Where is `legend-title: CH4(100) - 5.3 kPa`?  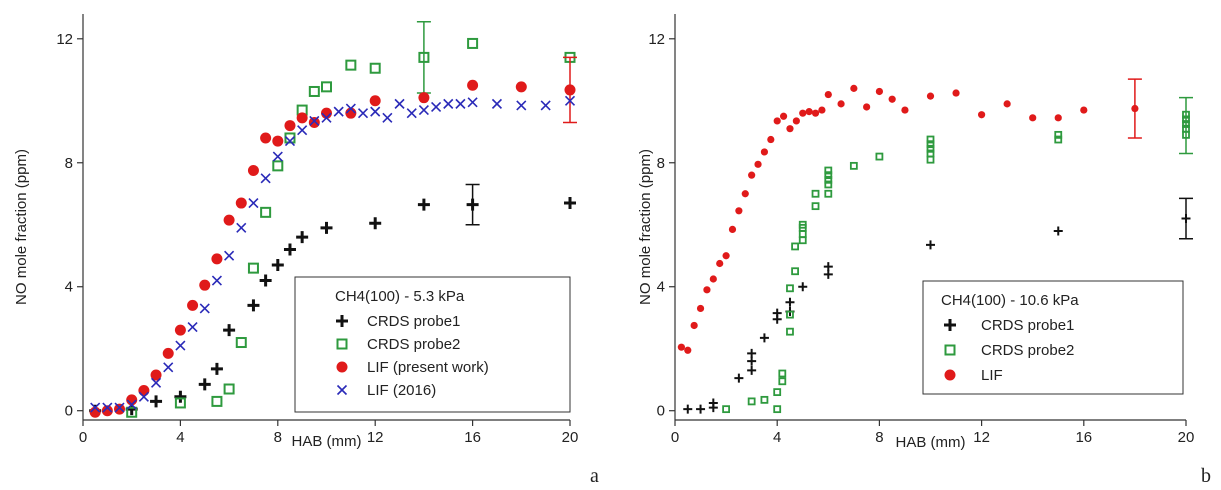 legend-title: CH4(100) - 5.3 kPa is located at coordinates (400, 296).